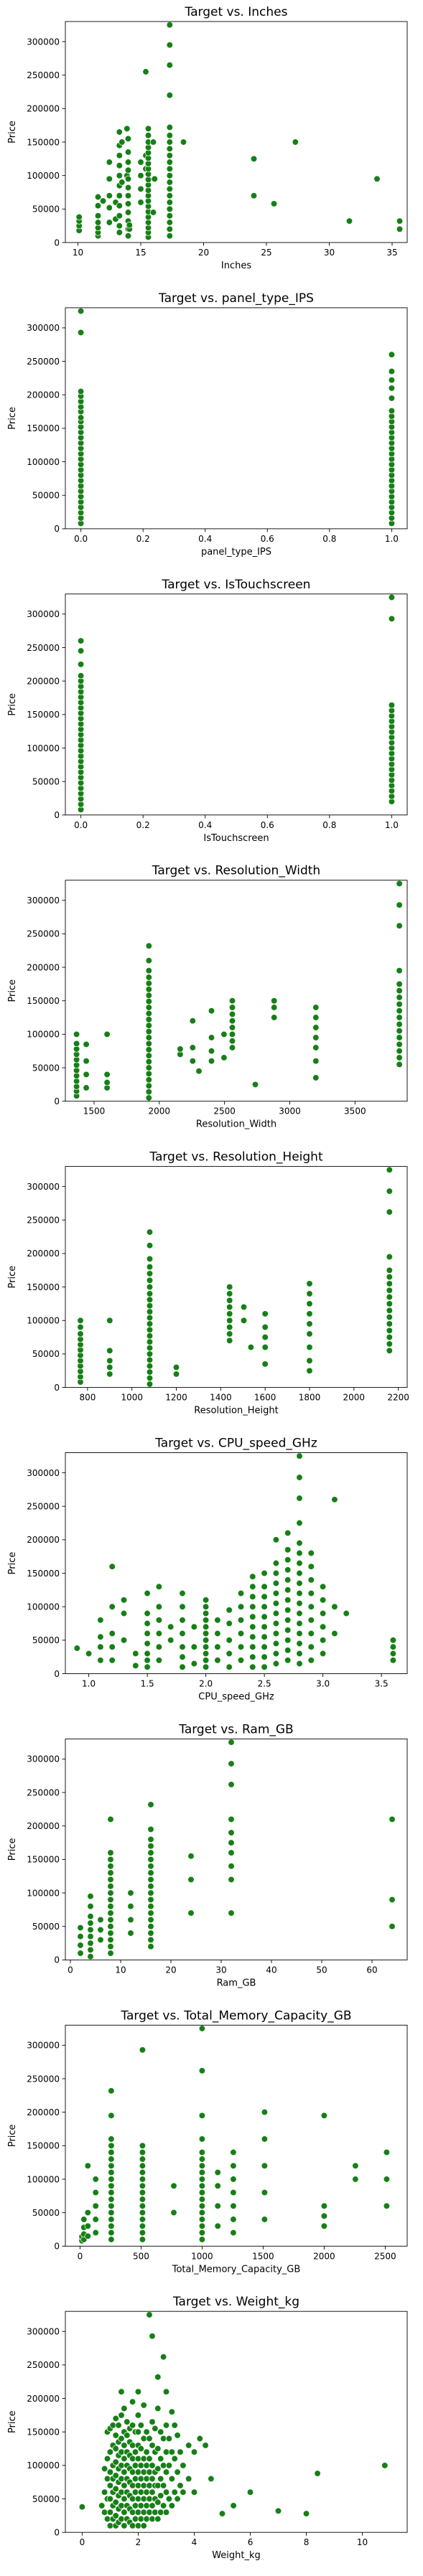 This screenshot has width=423, height=2576. I want to click on data-points, so click(233, 2420).